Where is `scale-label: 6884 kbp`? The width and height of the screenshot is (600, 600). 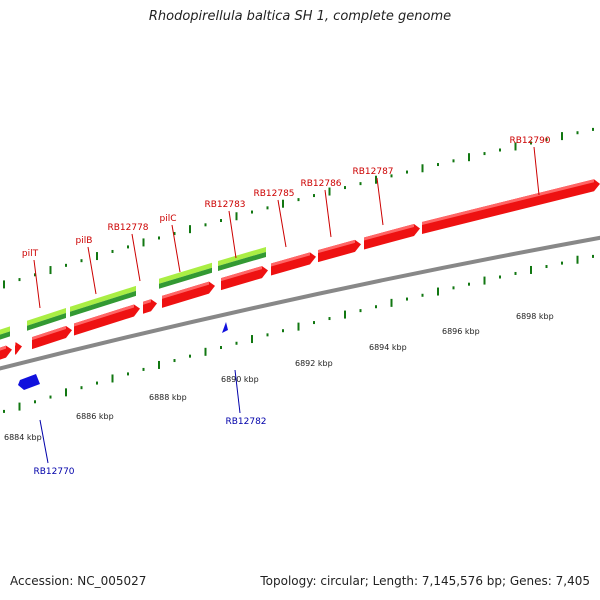
scale-label: 6884 kbp is located at coordinates (23, 437).